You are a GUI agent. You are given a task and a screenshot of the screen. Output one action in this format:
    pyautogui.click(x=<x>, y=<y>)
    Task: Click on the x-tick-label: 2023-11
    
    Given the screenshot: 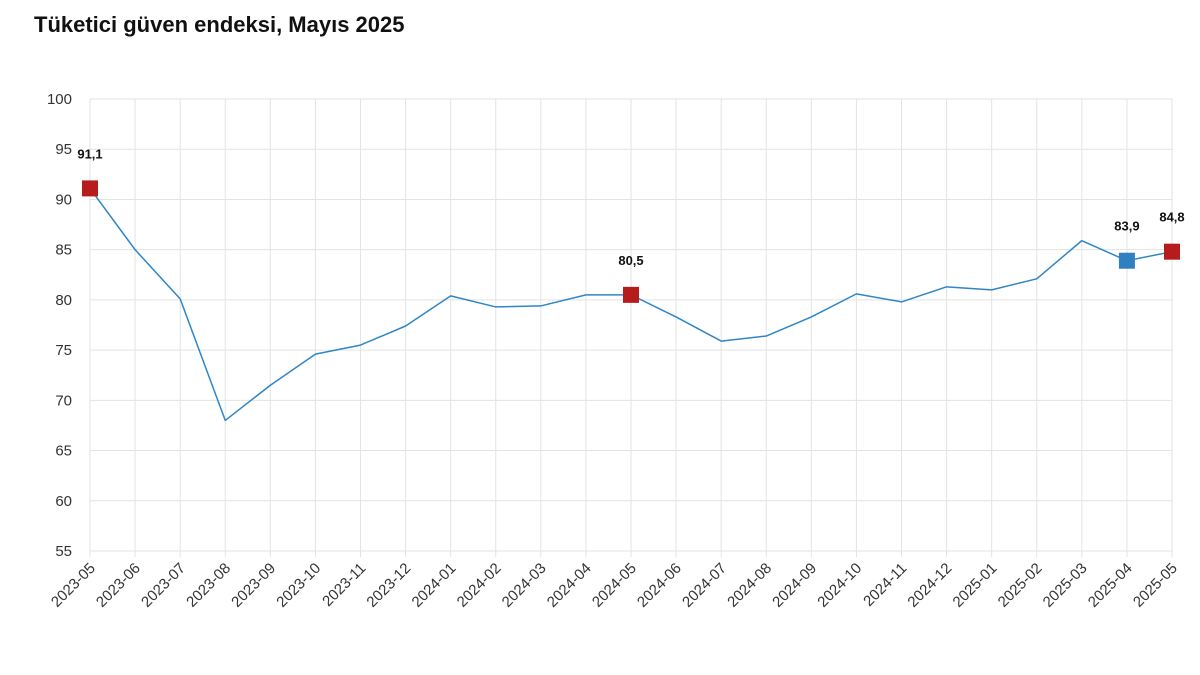 What is the action you would take?
    pyautogui.click(x=344, y=585)
    